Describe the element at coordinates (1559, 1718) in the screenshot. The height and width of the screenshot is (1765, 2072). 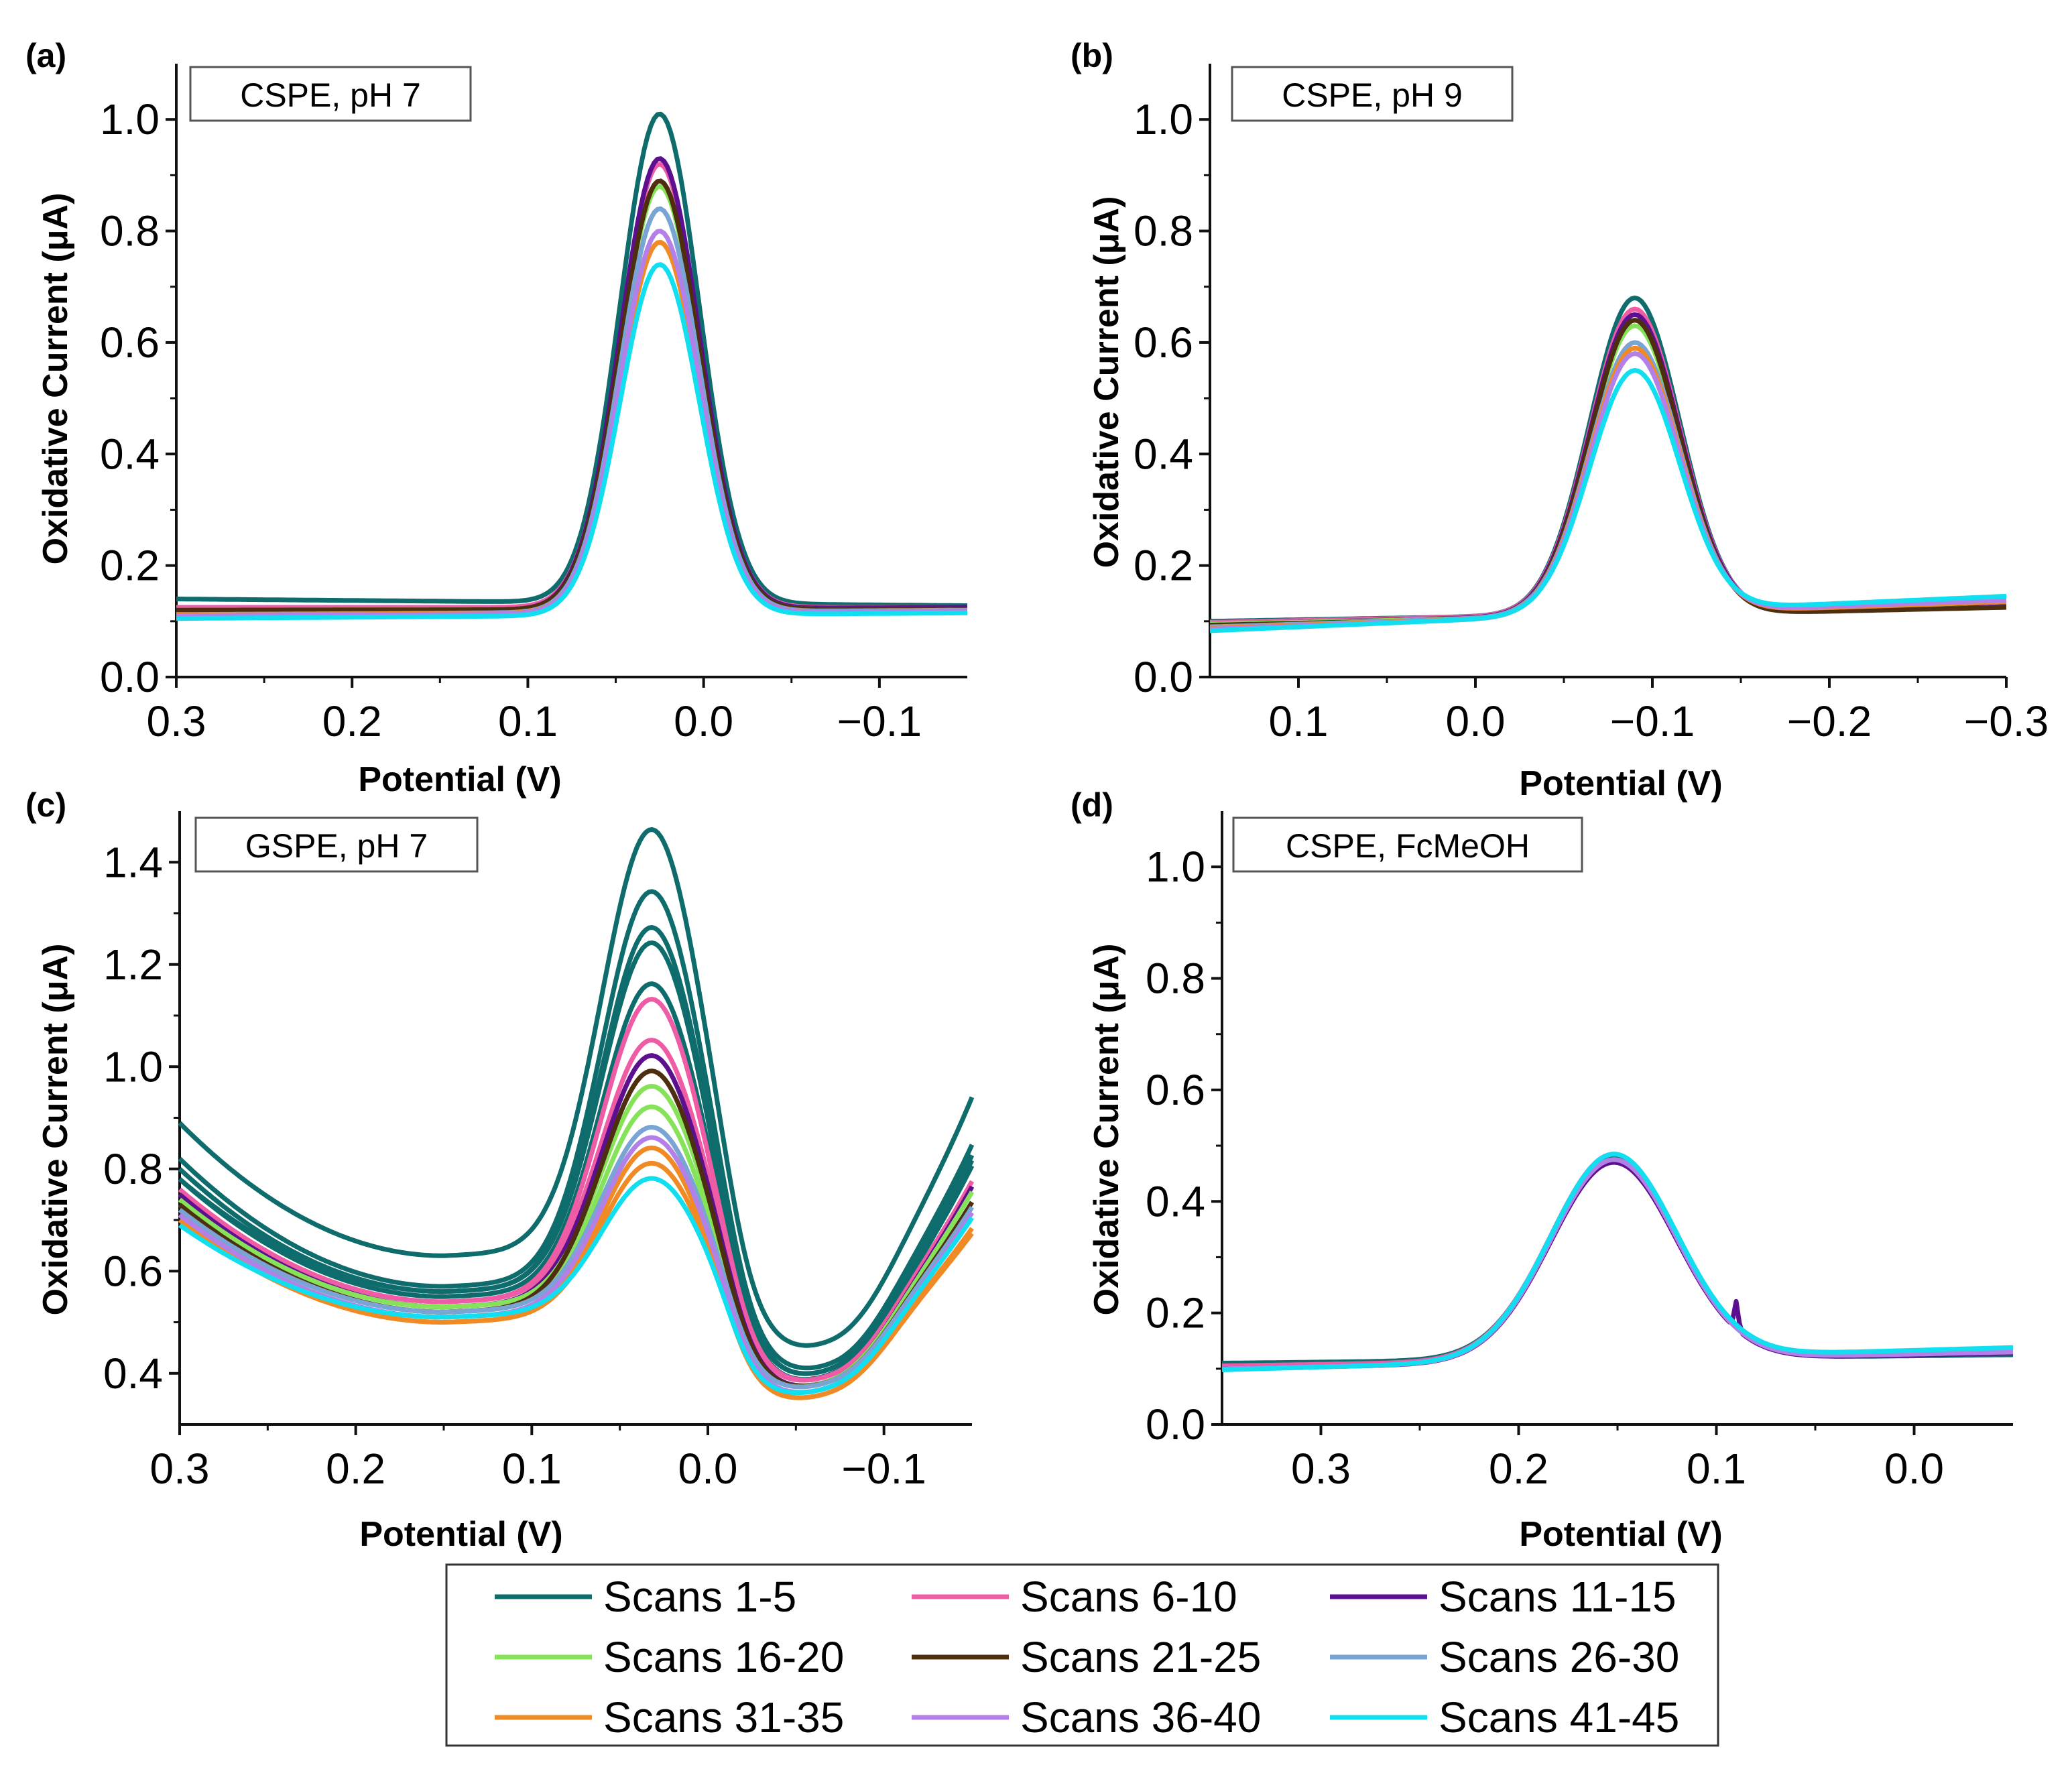
I see `legend-label: Scans 41-45` at that location.